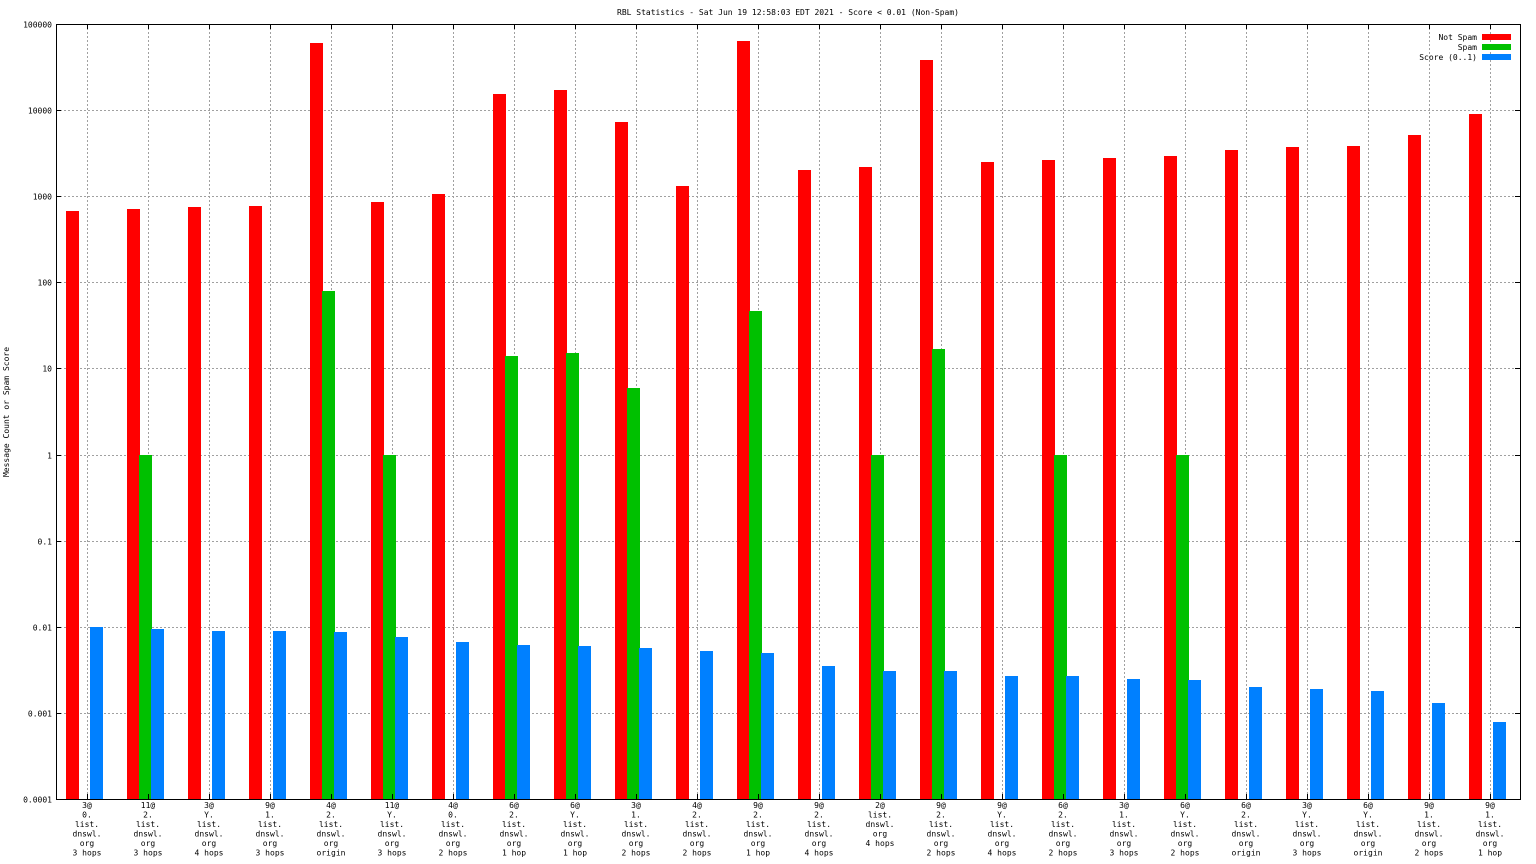  I want to click on x-tick-label: 9@ 2. list. dnswl. org 4 hops, so click(819, 829).